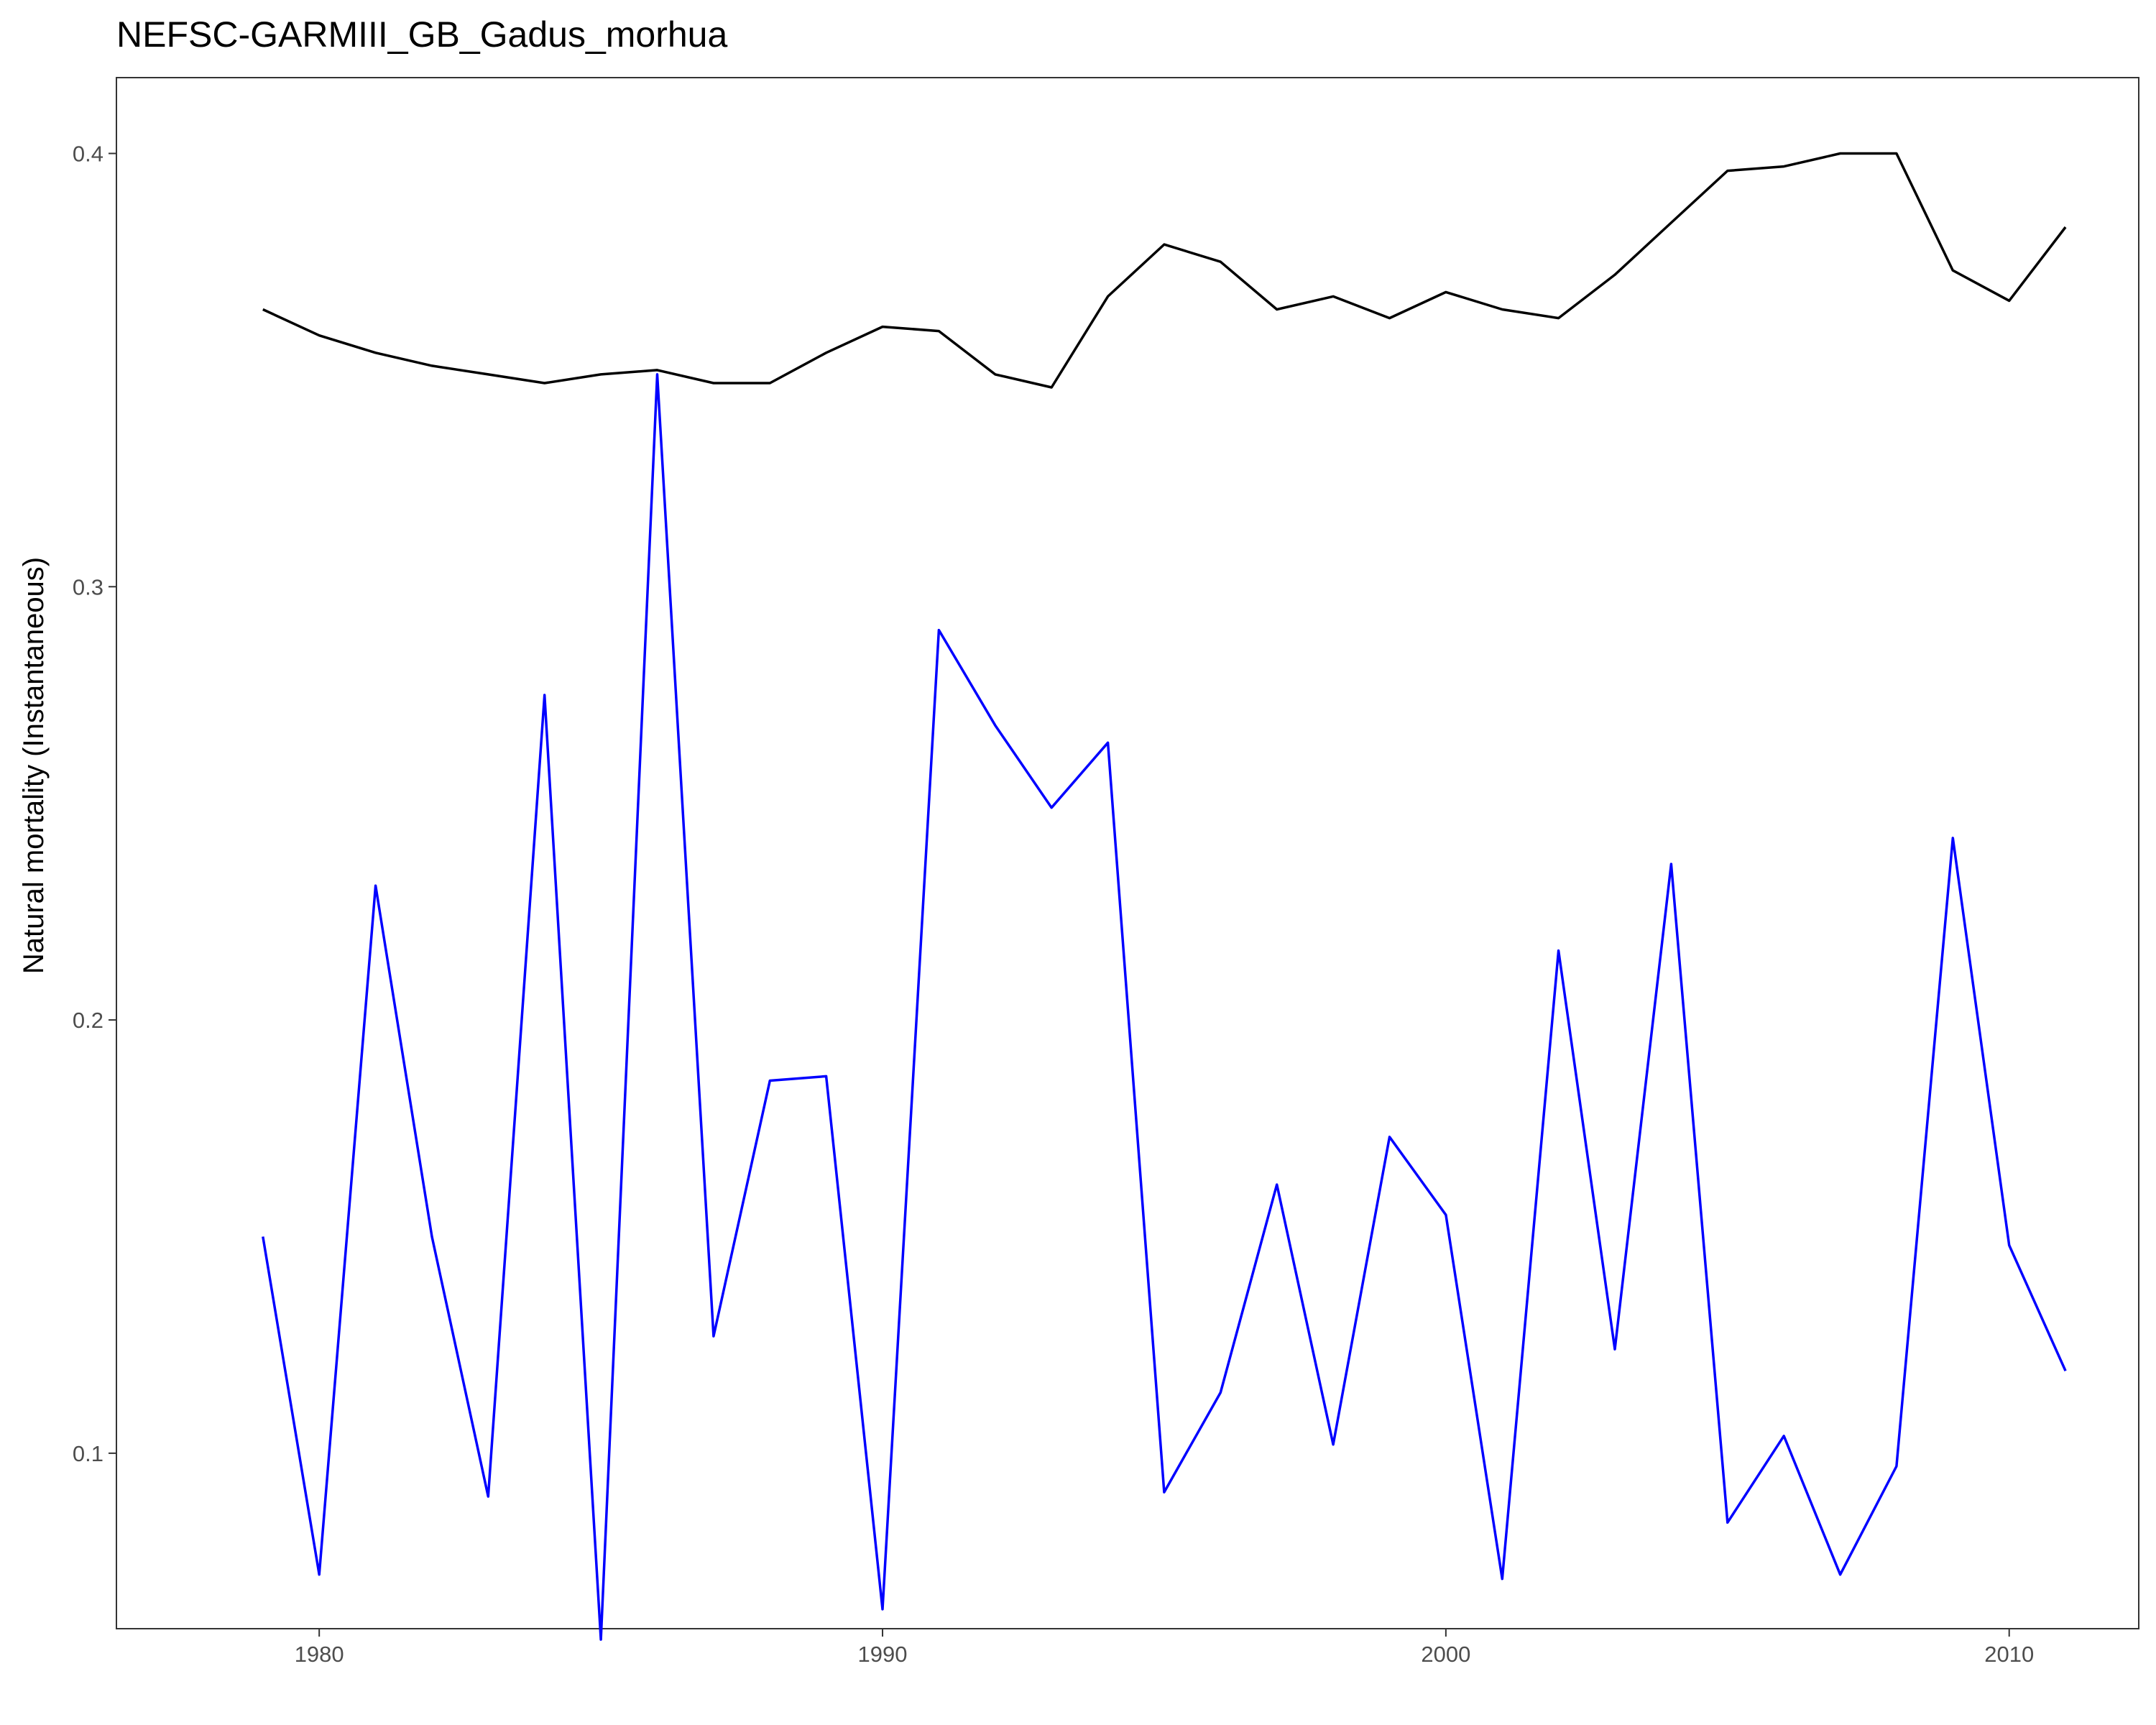 The height and width of the screenshot is (1725, 2156). Describe the element at coordinates (319, 1654) in the screenshot. I see `x-tick-label: 1980` at that location.